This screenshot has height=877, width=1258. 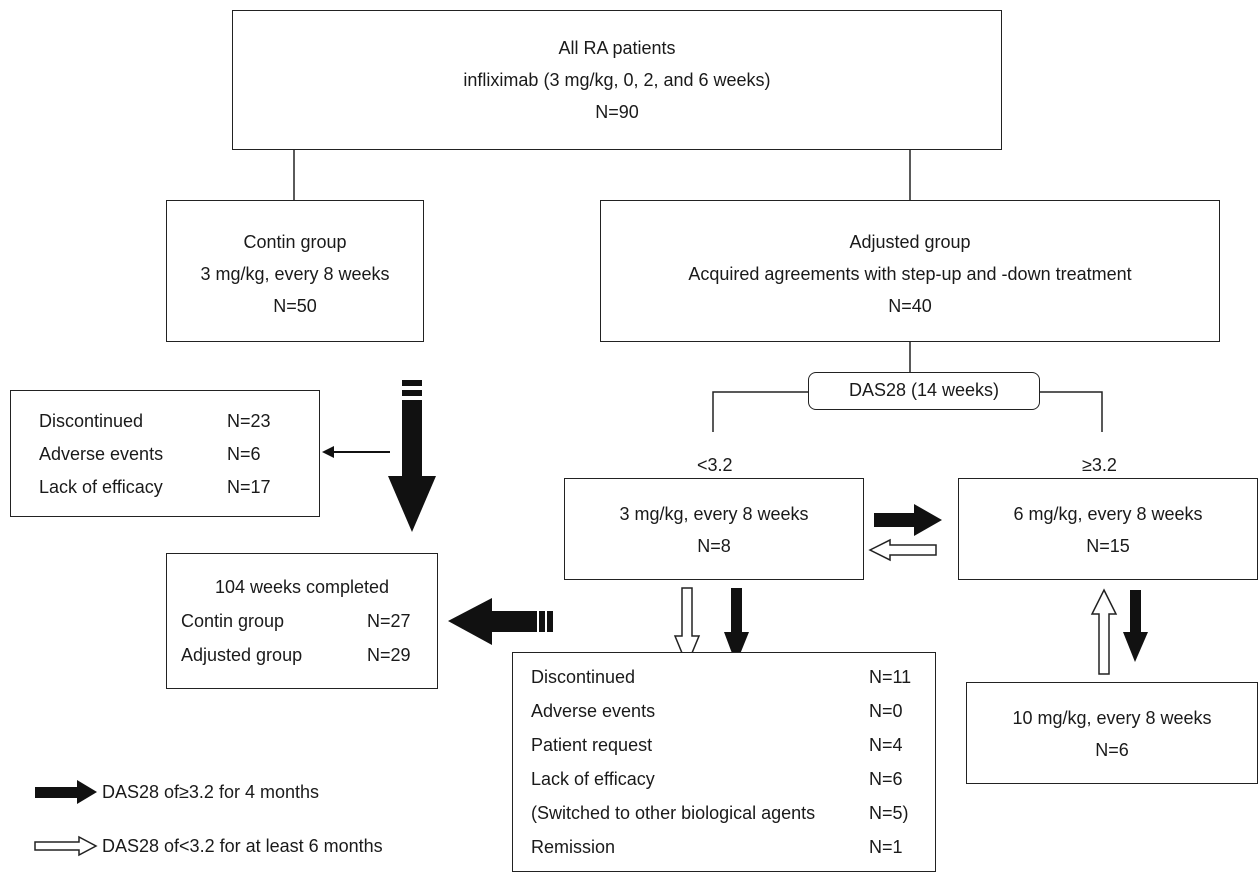 I want to click on row-value: N=17, so click(x=249, y=487).